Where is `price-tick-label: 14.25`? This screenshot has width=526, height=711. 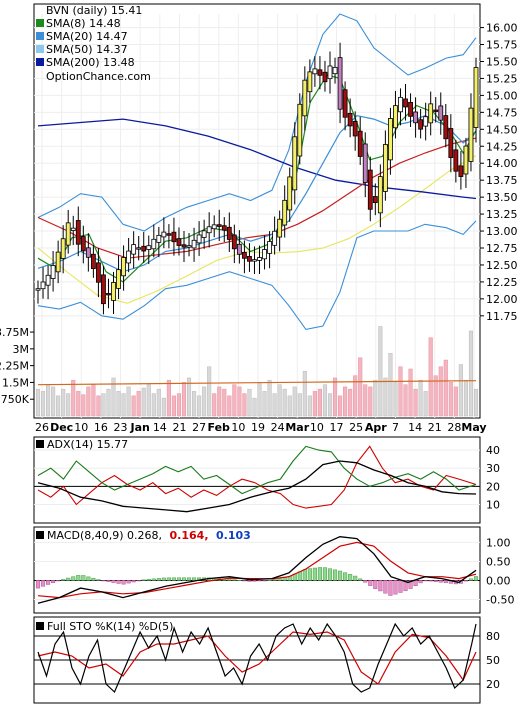
price-tick-label: 14.25 is located at coordinates (502, 146).